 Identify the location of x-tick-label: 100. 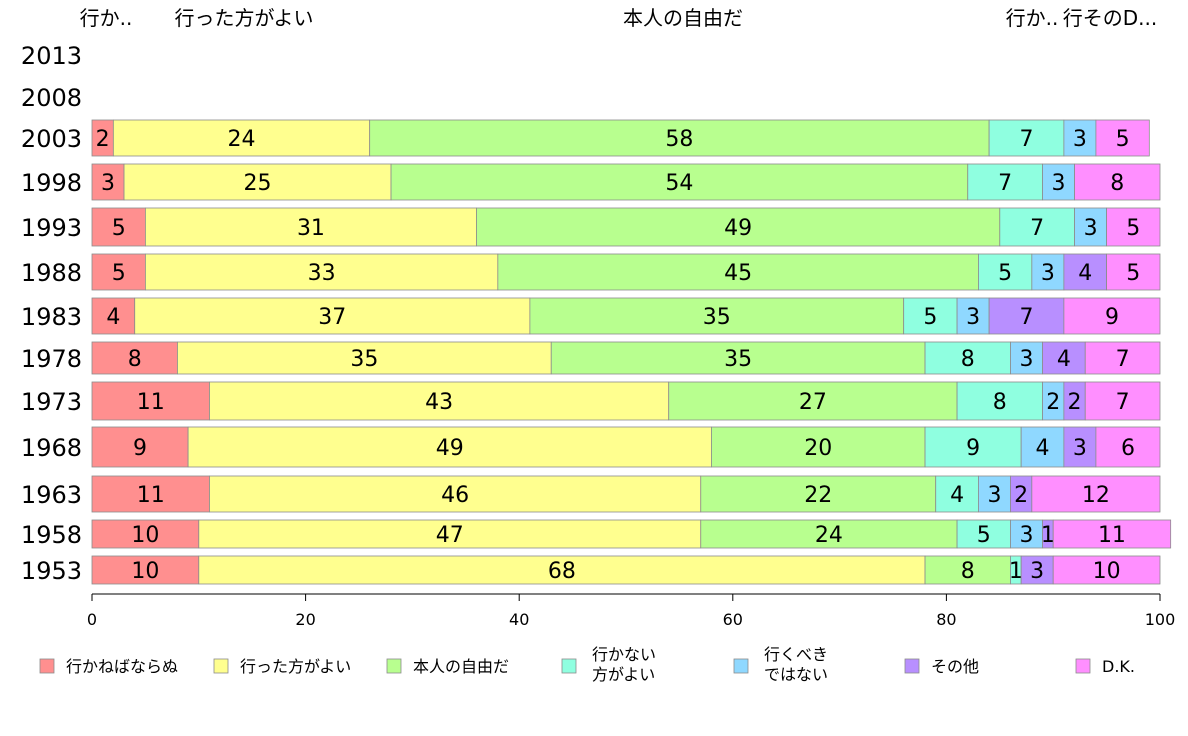
(1160, 619).